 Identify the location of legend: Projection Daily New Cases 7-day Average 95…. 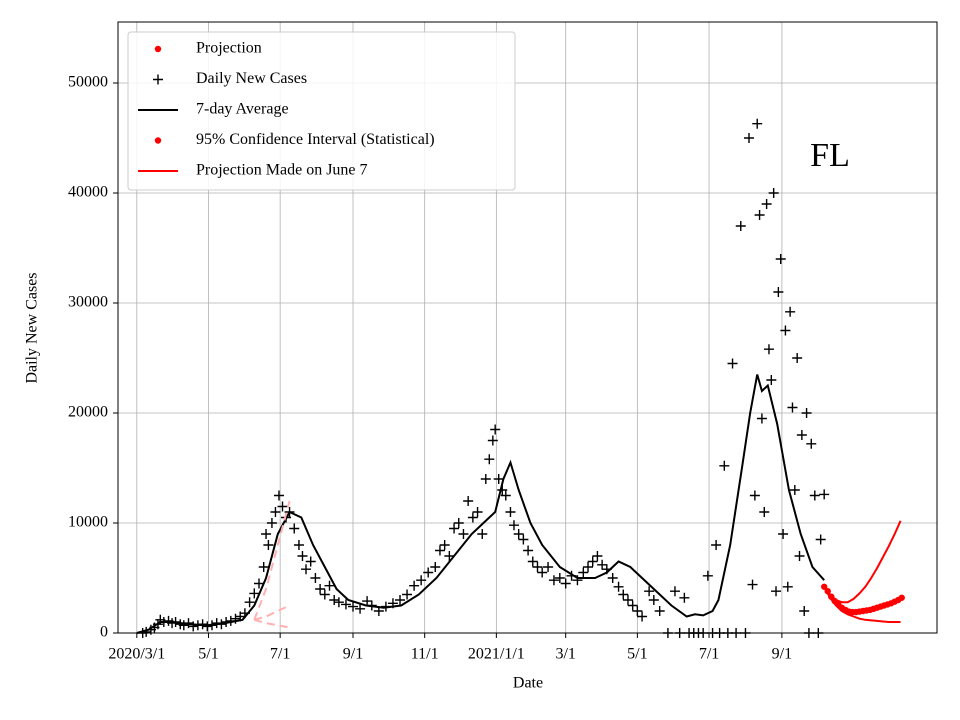
(321, 111).